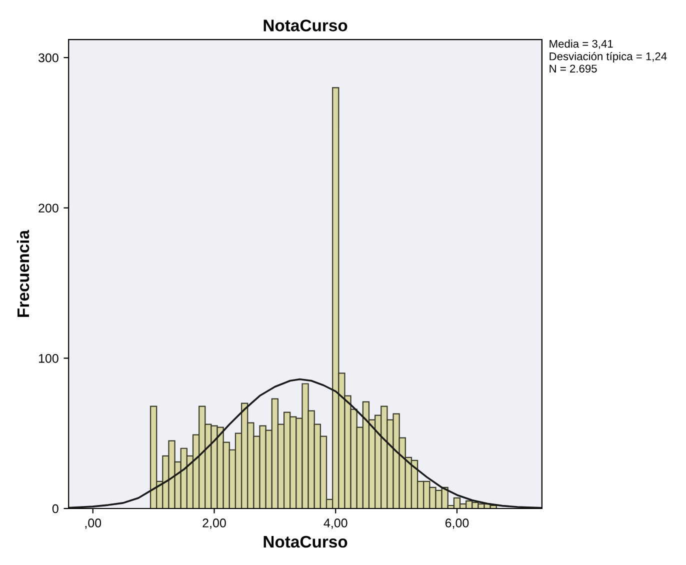 This screenshot has height=565, width=686. I want to click on x-axis-title: NotaCurso, so click(306, 542).